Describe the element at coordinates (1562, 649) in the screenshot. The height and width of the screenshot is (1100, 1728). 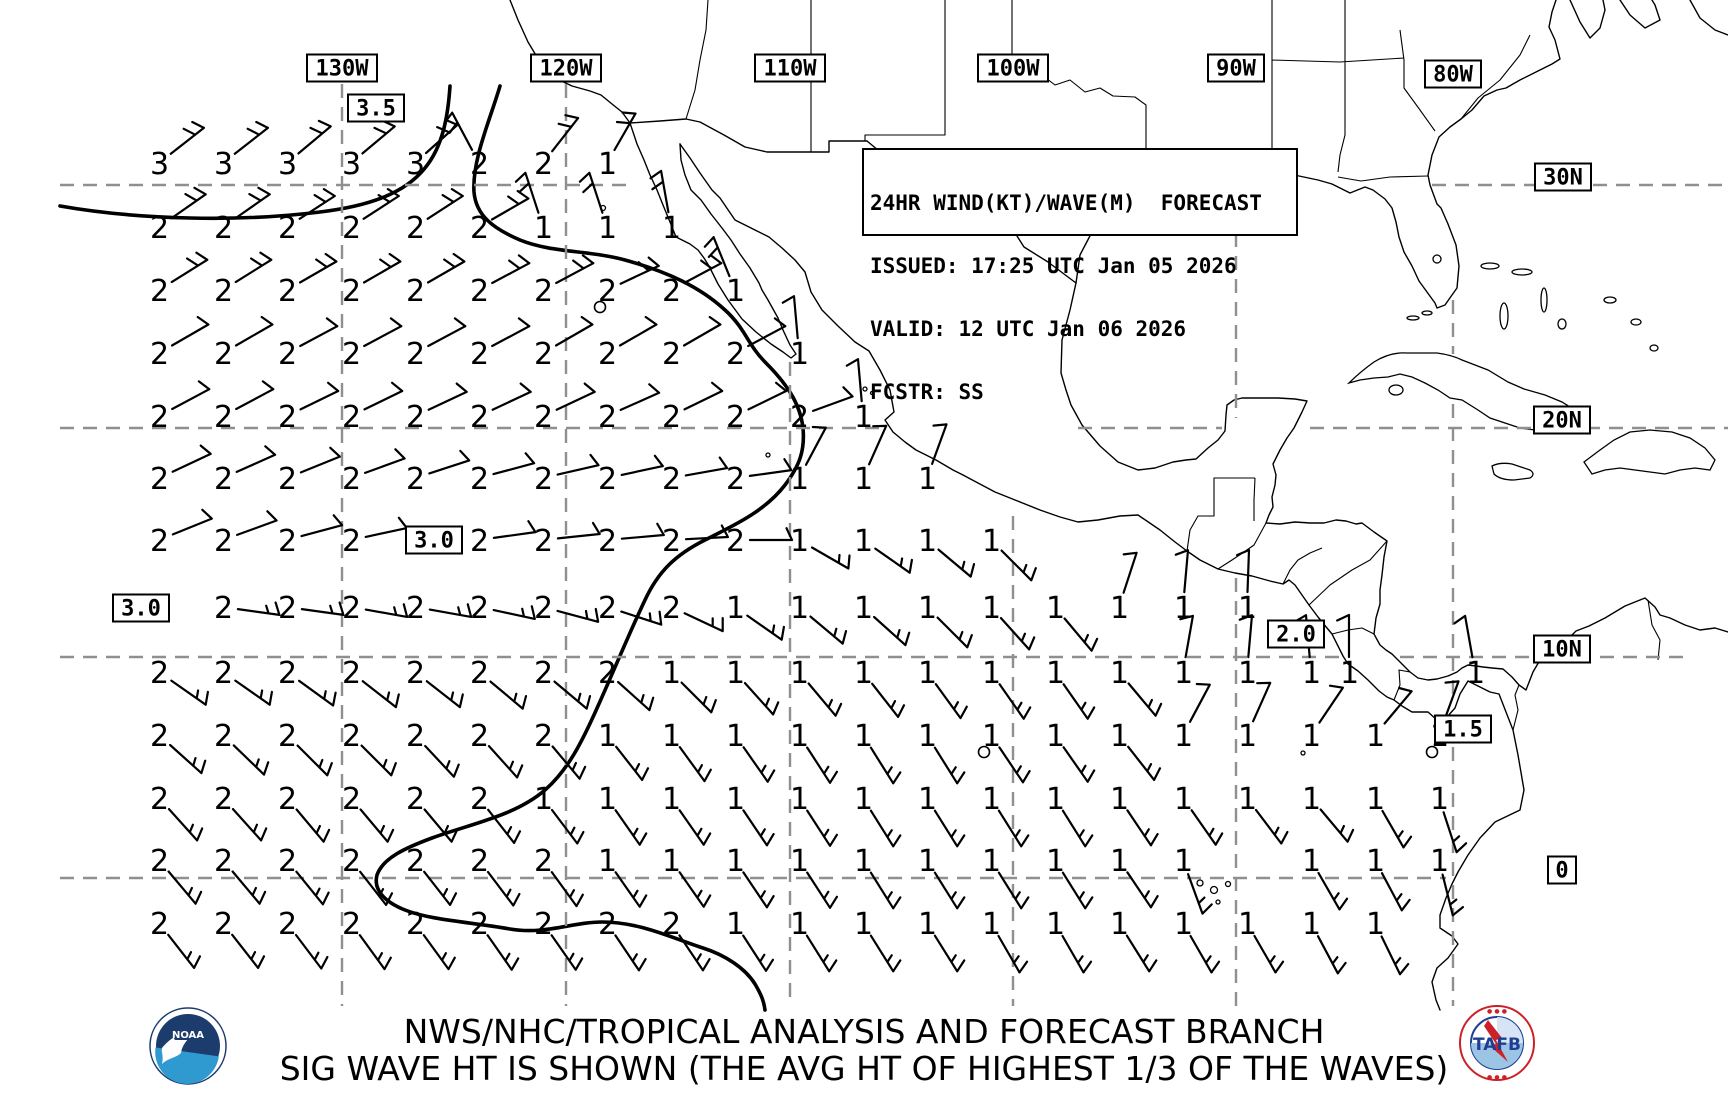
I see `latitude-label-10N-box` at that location.